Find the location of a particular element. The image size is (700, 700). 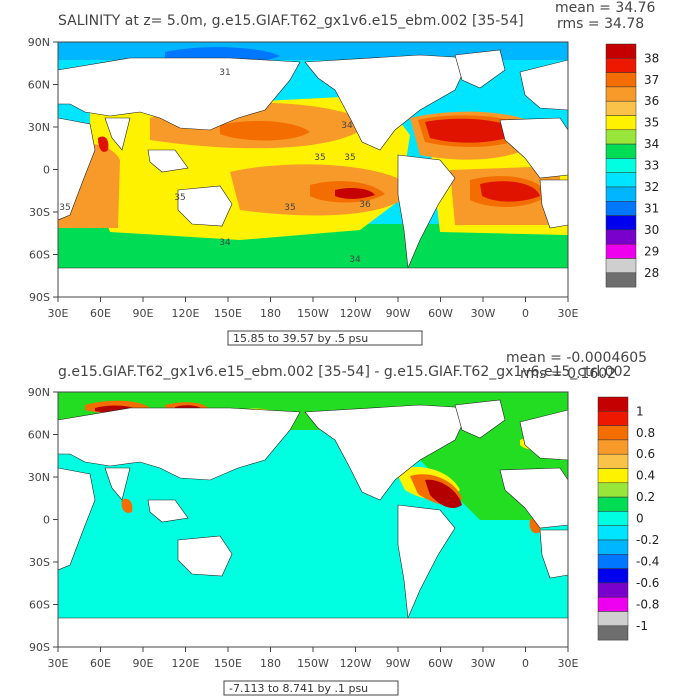

colorbar-label: 0.6 is located at coordinates (645, 454).